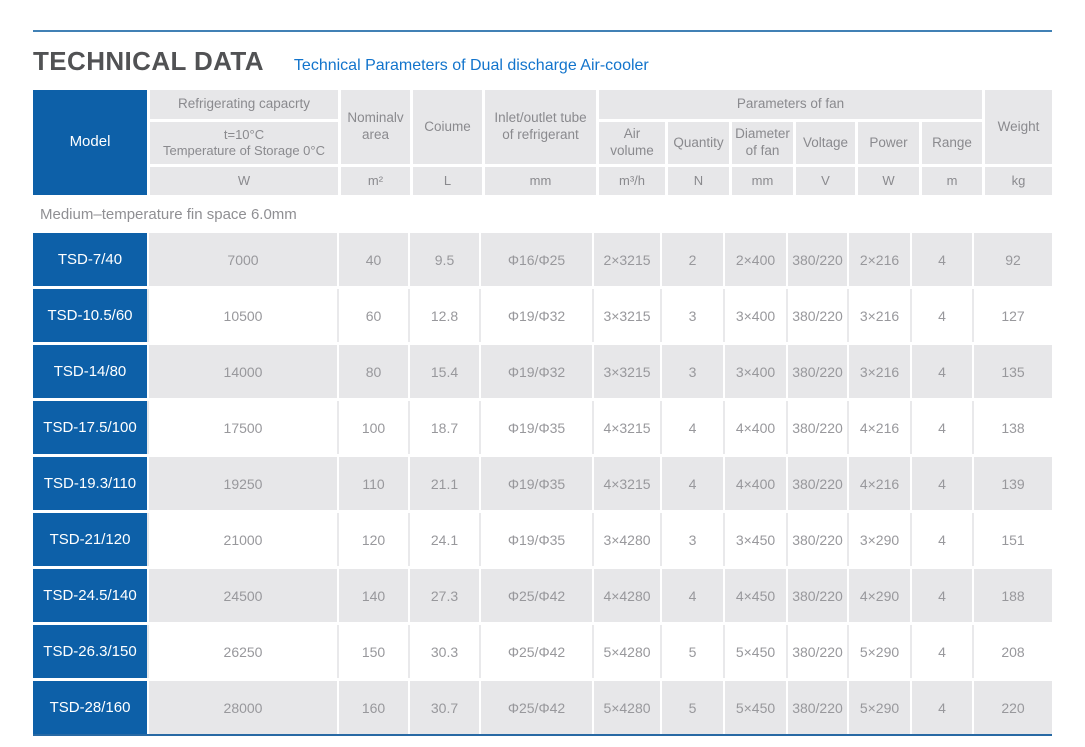  I want to click on cell-capacity: 21000, so click(243, 539).